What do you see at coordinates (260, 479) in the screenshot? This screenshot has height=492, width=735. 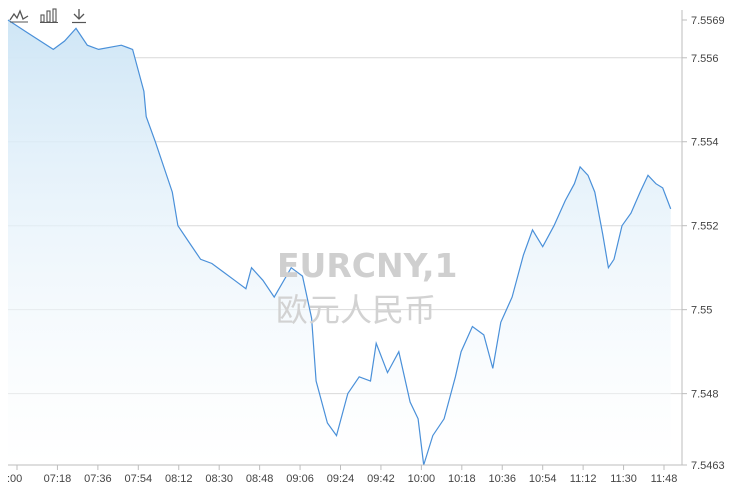 I see `x-tick-label: 08:48` at bounding box center [260, 479].